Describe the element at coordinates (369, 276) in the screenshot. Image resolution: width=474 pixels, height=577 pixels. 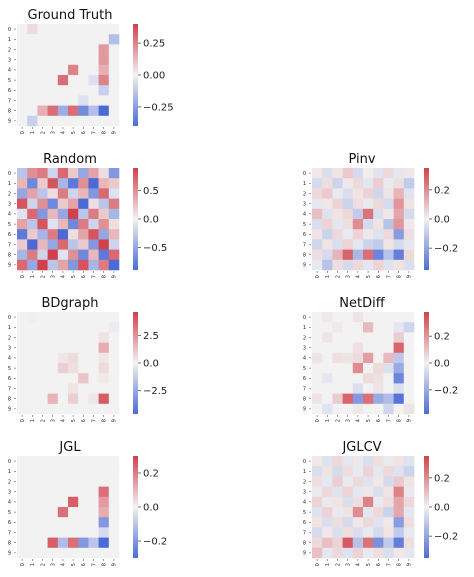
I see `x-tick-label: 5` at that location.